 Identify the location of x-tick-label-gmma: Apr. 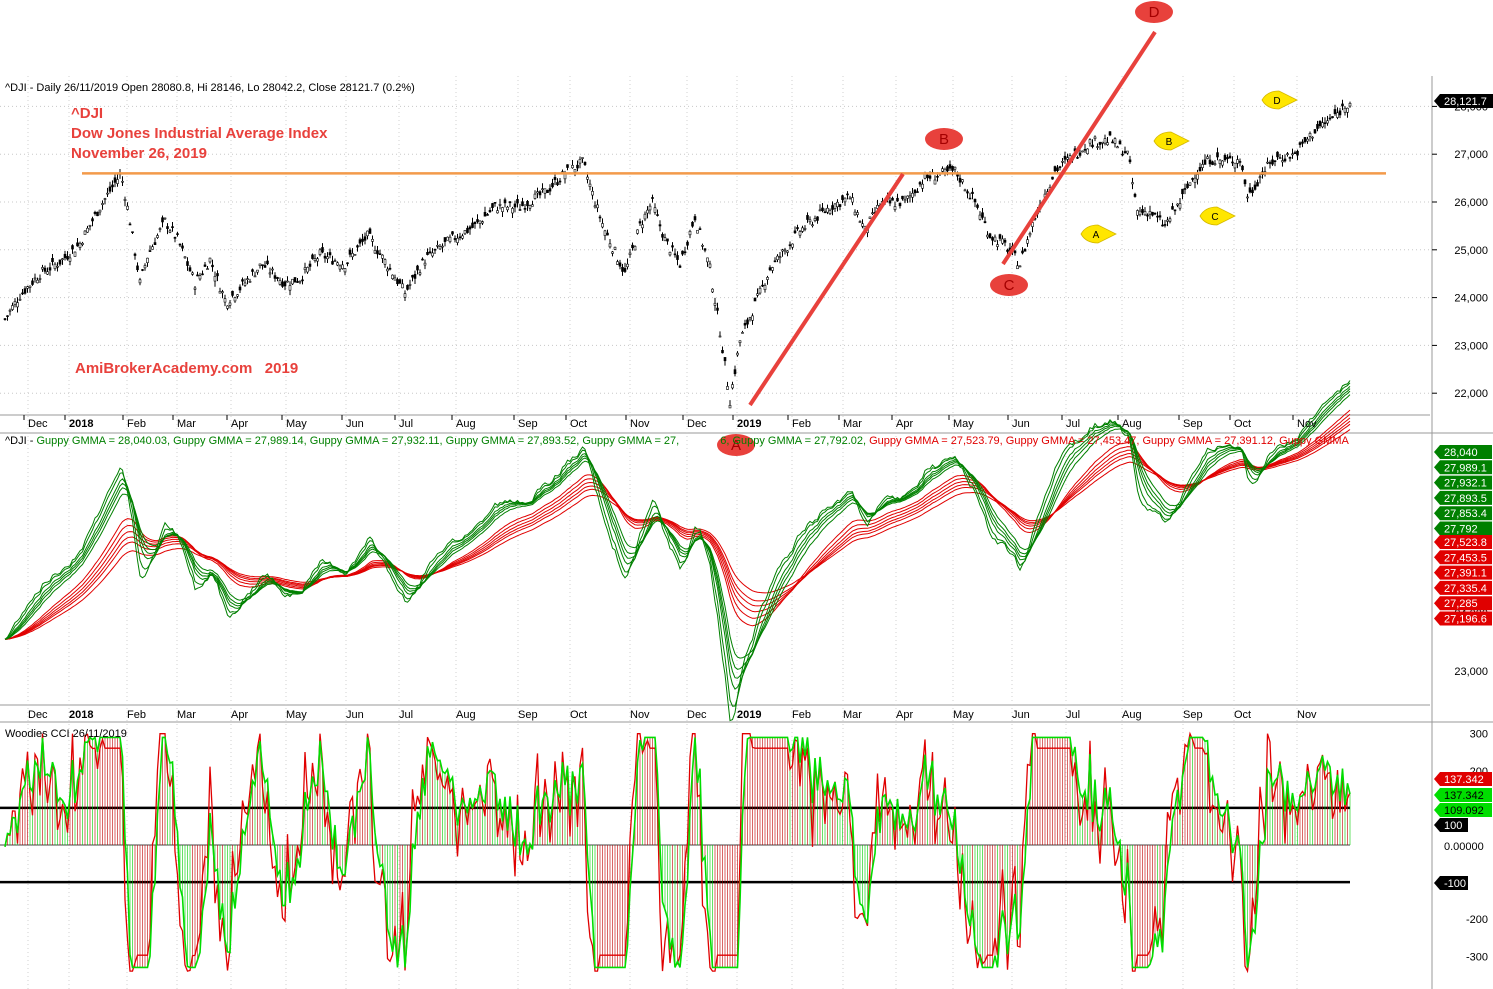
(239, 715).